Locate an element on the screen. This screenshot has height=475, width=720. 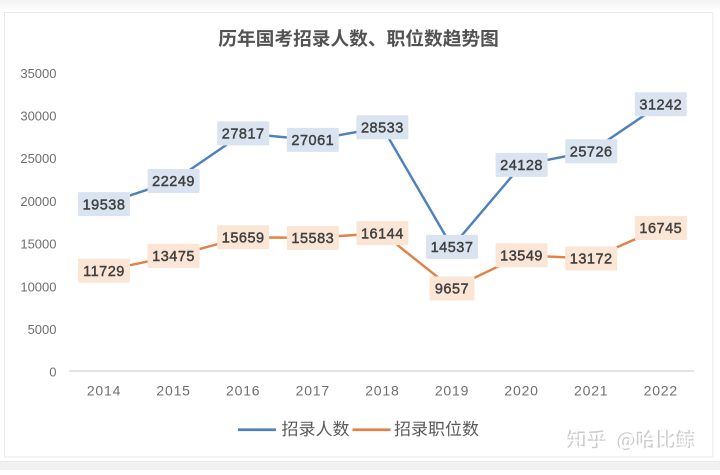
svg-text: 9657 is located at coordinates (452, 290).